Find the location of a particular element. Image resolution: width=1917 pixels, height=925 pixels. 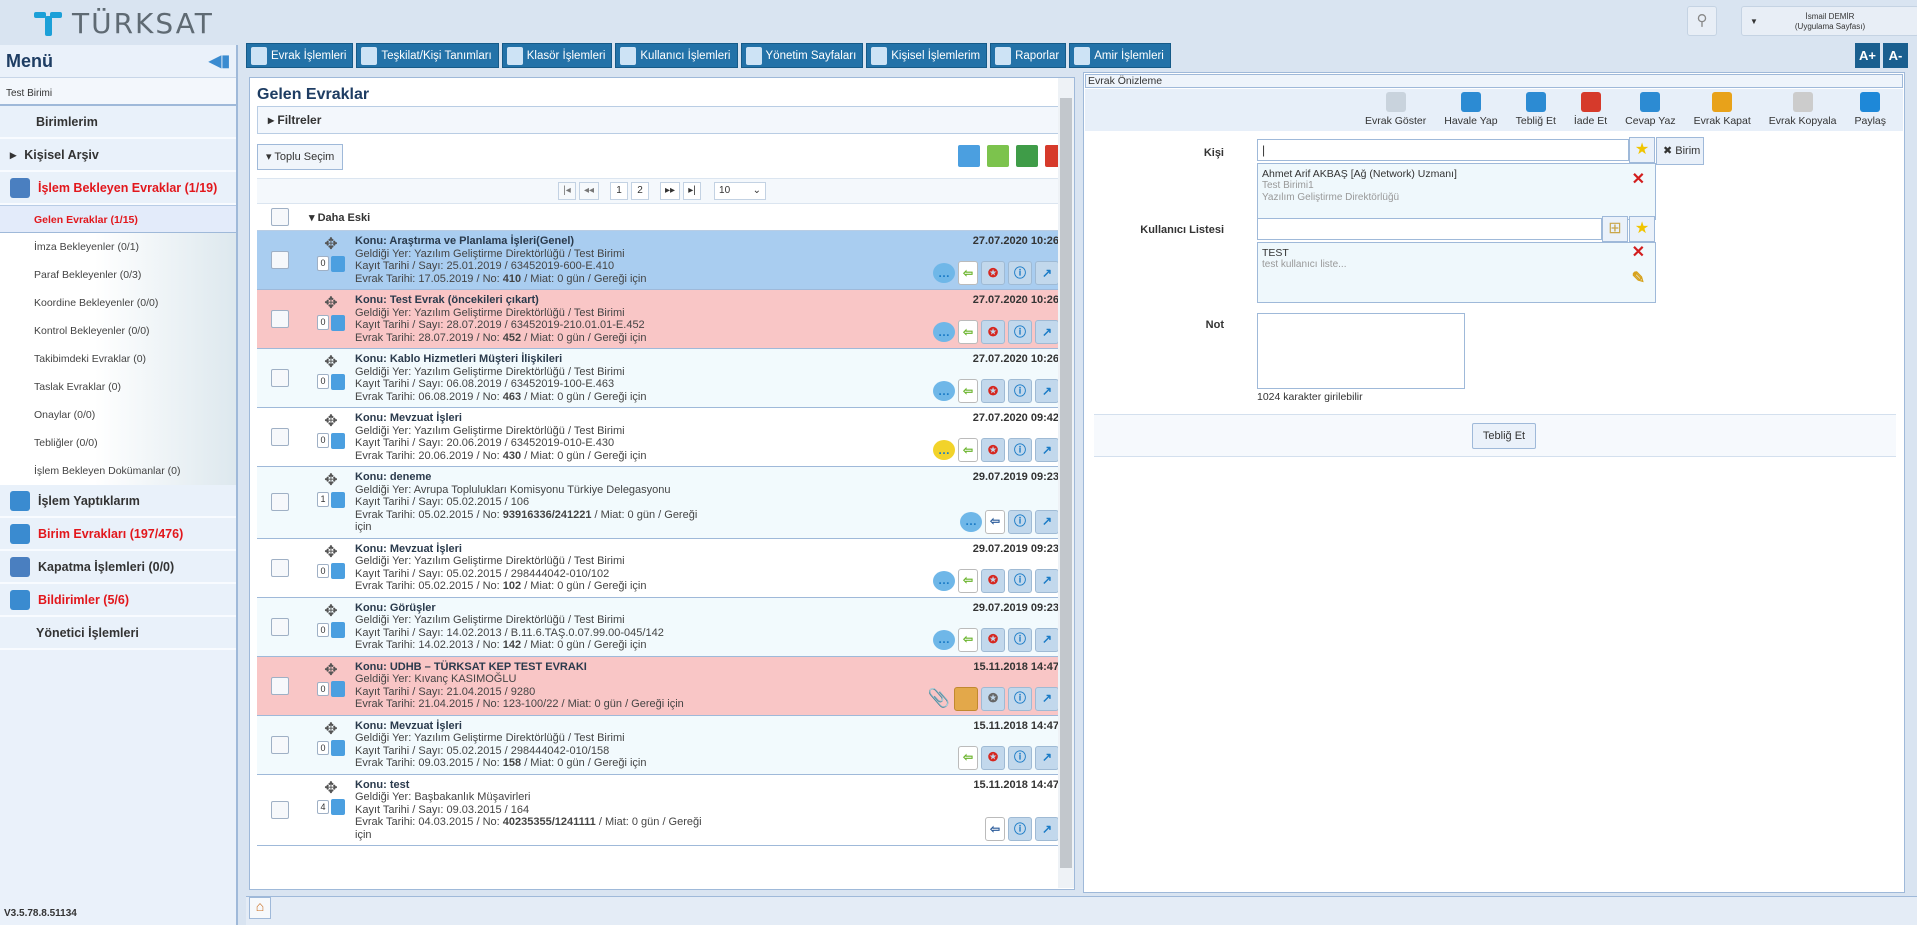

not-textarea is located at coordinates (1361, 351).